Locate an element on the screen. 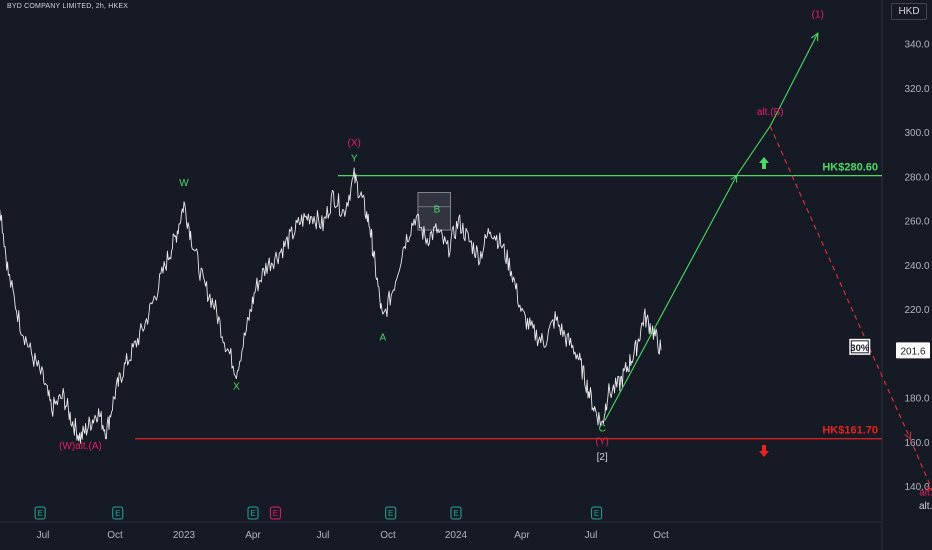 This screenshot has height=550, width=932. down-arrow-icon is located at coordinates (764, 451).